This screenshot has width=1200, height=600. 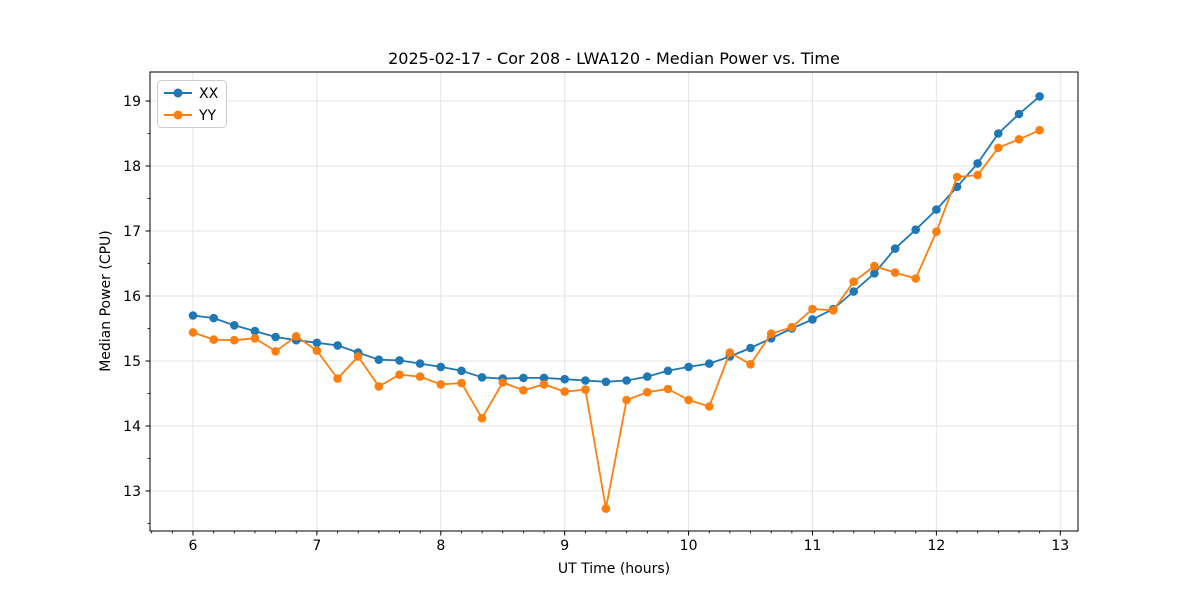 What do you see at coordinates (132, 427) in the screenshot?
I see `y-tick-label: 14` at bounding box center [132, 427].